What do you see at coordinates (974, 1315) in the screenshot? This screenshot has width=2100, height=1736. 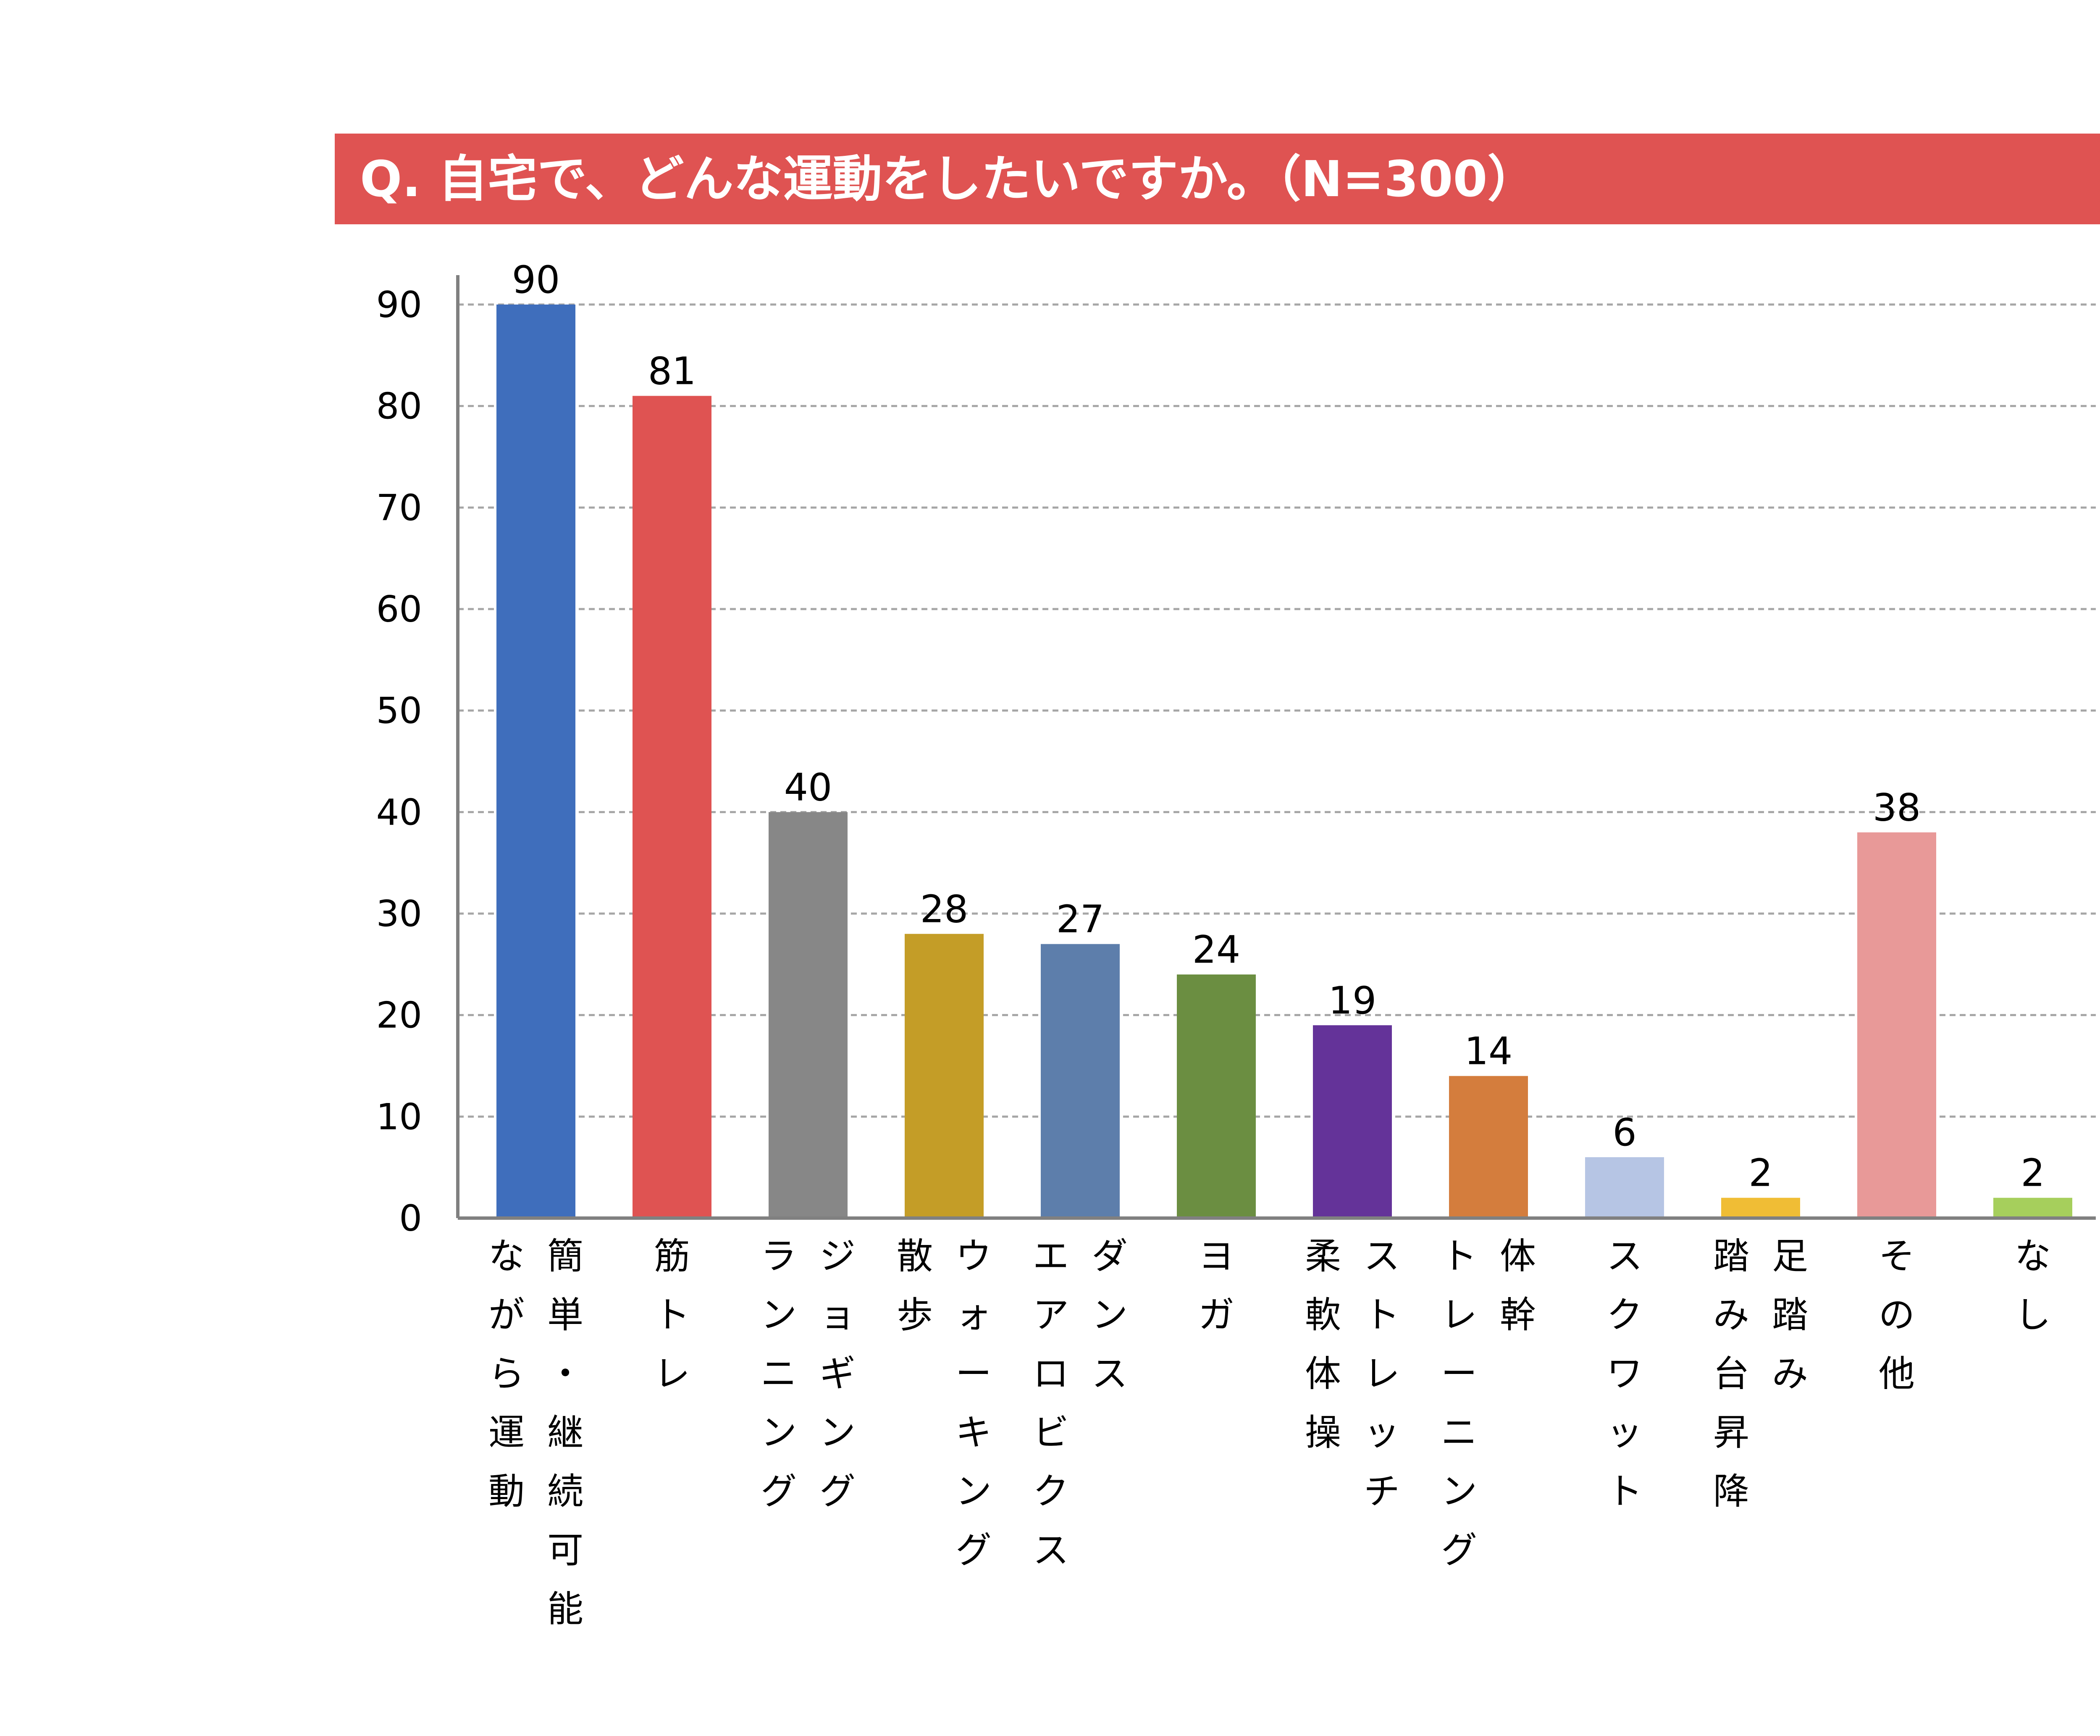 I see `category-label-char: ォ` at bounding box center [974, 1315].